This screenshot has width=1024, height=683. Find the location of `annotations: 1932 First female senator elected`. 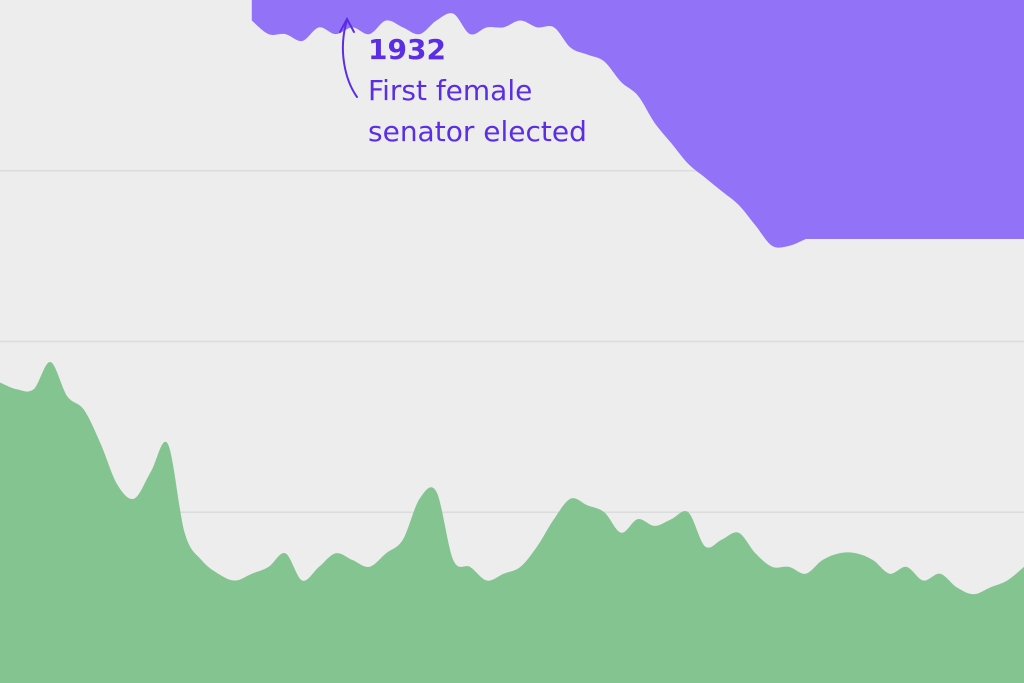

annotations: 1932 First female senator elected is located at coordinates (463, 82).